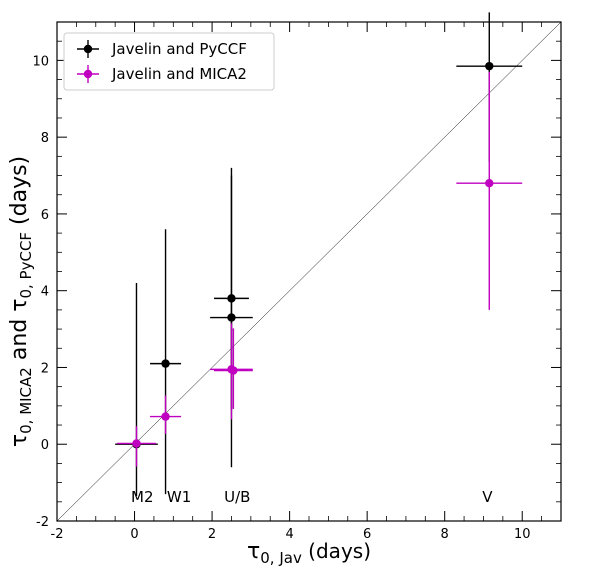 Image resolution: width=598 pixels, height=572 pixels. I want to click on x-tick-label: 2, so click(212, 534).